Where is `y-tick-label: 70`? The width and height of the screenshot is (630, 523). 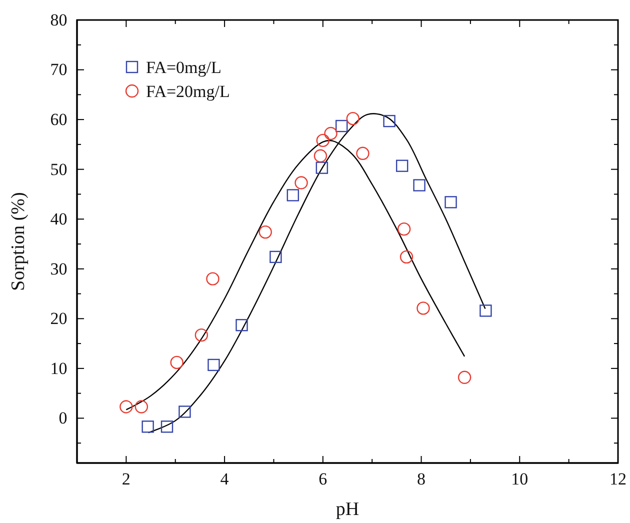
y-tick-label: 70 is located at coordinates (59, 70).